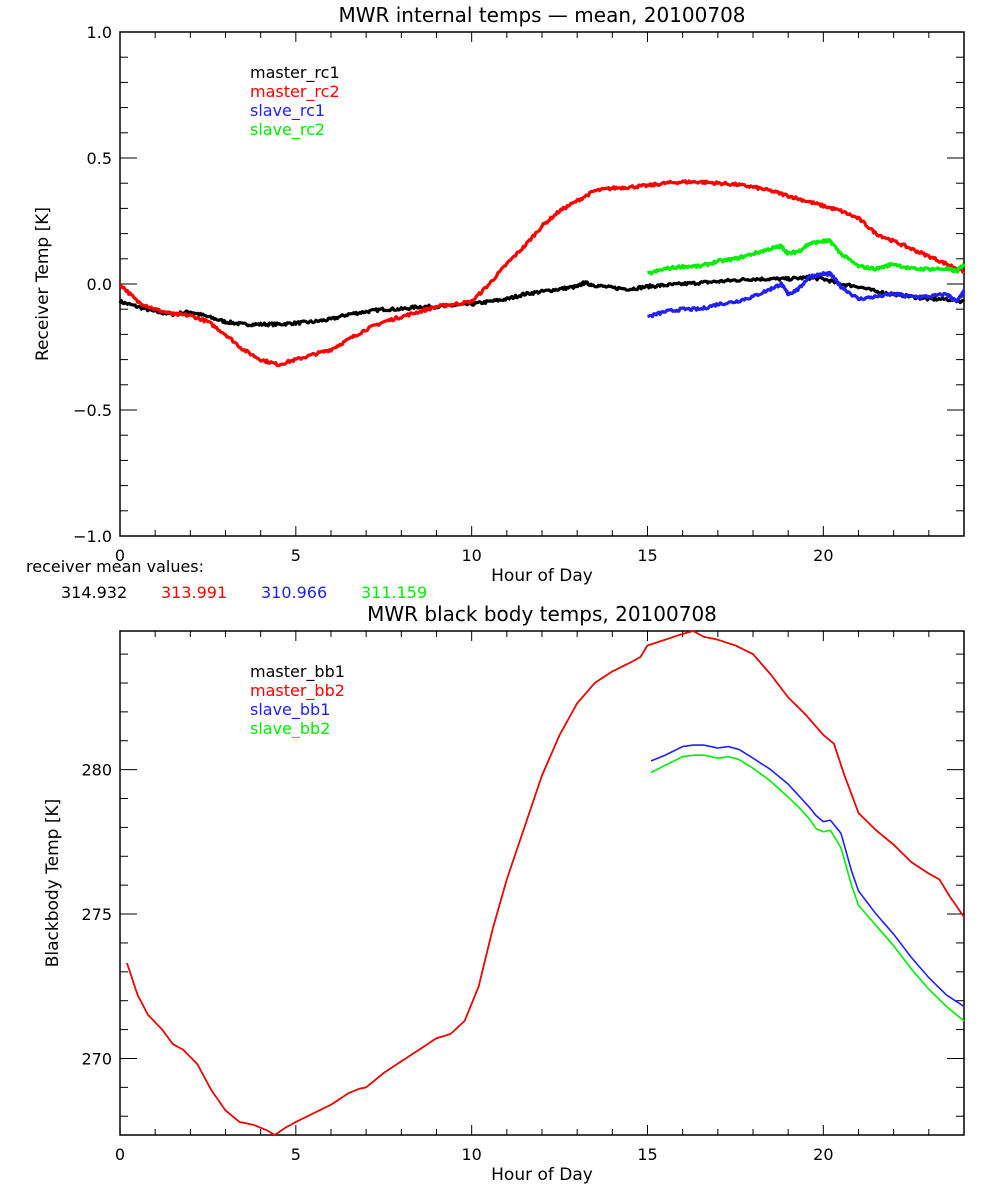  What do you see at coordinates (43, 284) in the screenshot?
I see `y-axis-label: Receiver Temp [K]` at bounding box center [43, 284].